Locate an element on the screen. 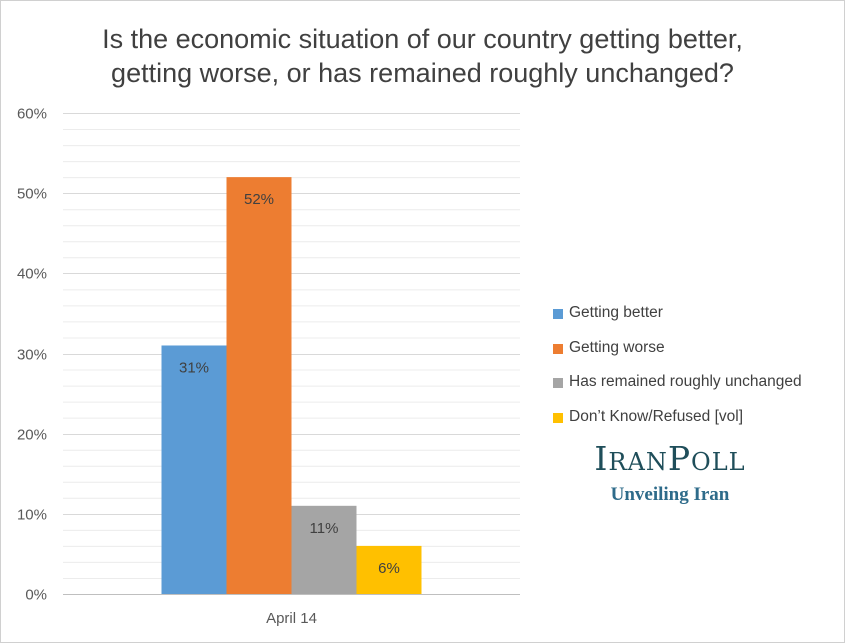 Image resolution: width=845 pixels, height=643 pixels. y-tick-label: 20% is located at coordinates (32, 435).